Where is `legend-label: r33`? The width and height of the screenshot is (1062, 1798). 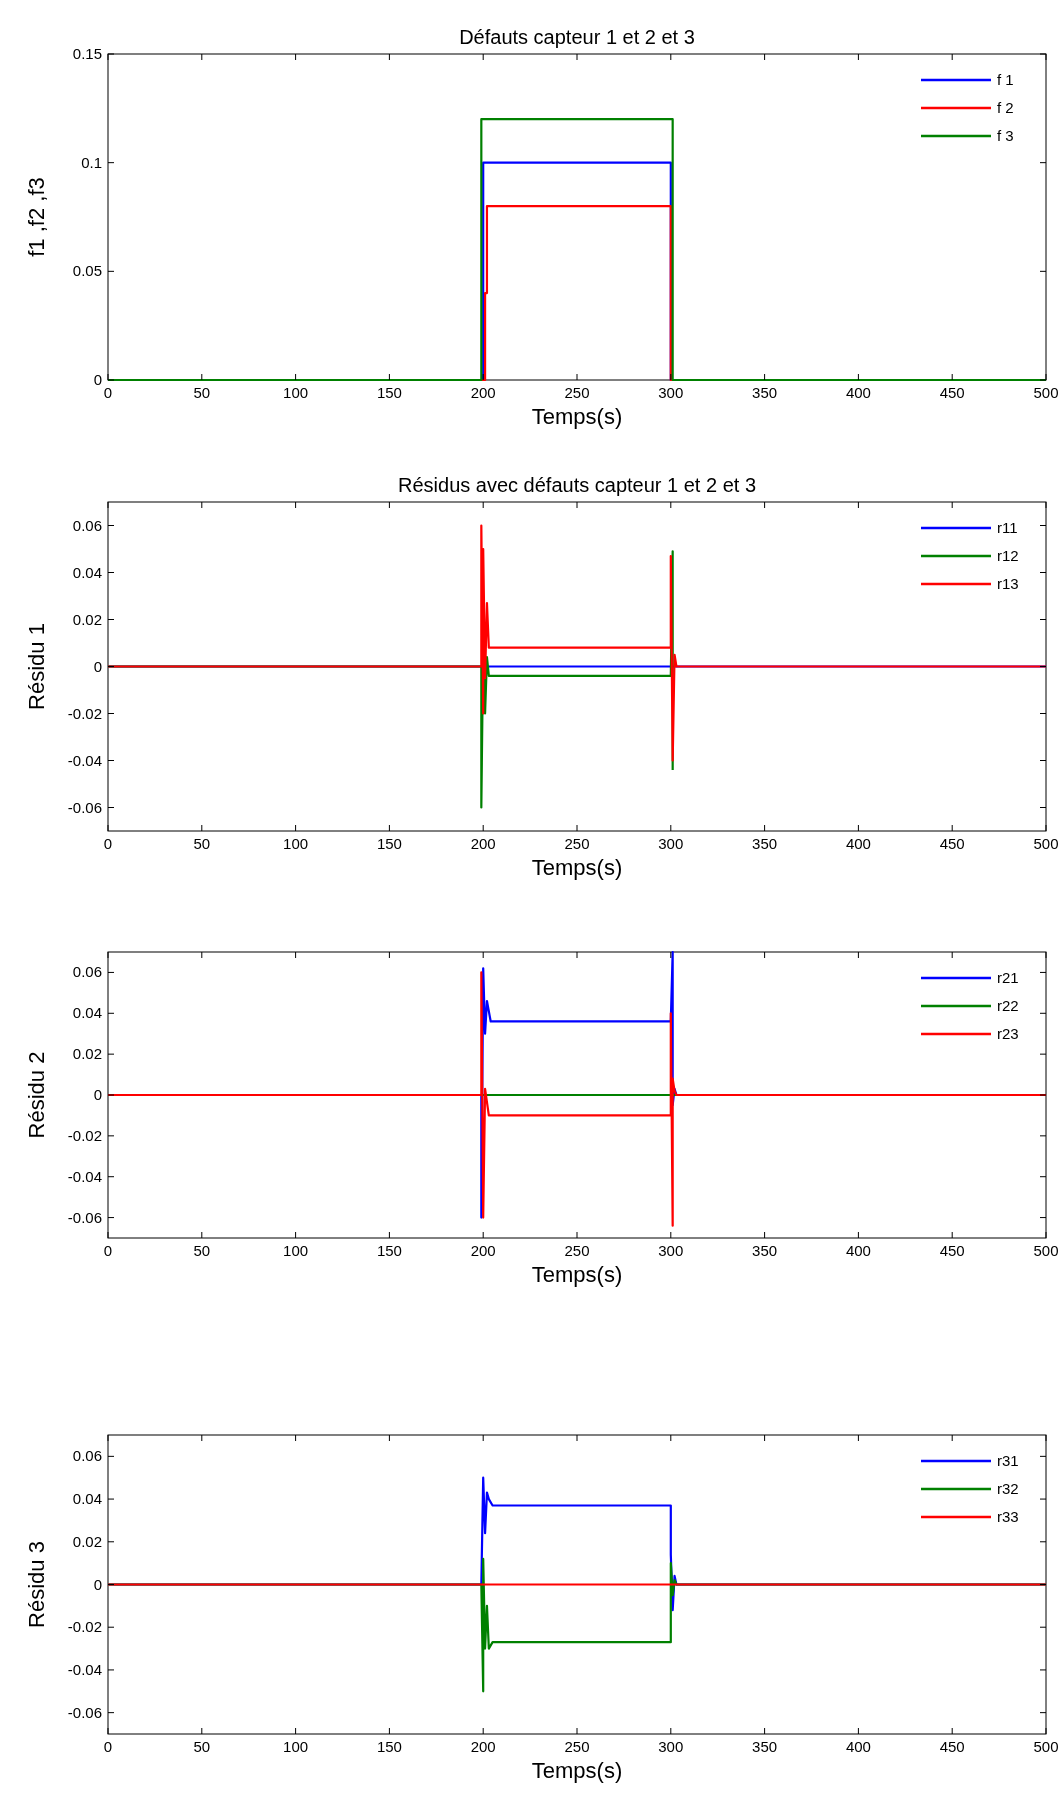 legend-label: r33 is located at coordinates (1008, 1516).